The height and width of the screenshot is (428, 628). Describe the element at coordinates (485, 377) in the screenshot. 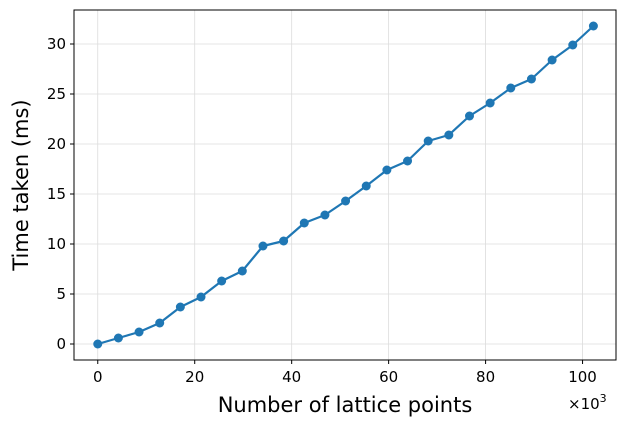

I see `x-tick-label: 80` at that location.